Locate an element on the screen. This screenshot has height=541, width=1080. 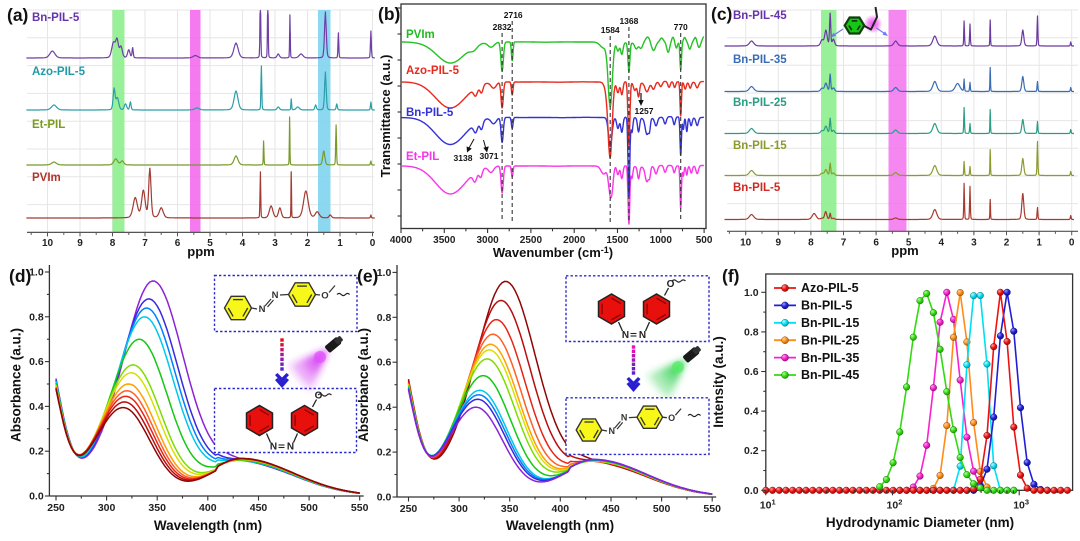
svg-text: 3071 is located at coordinates (489, 156).